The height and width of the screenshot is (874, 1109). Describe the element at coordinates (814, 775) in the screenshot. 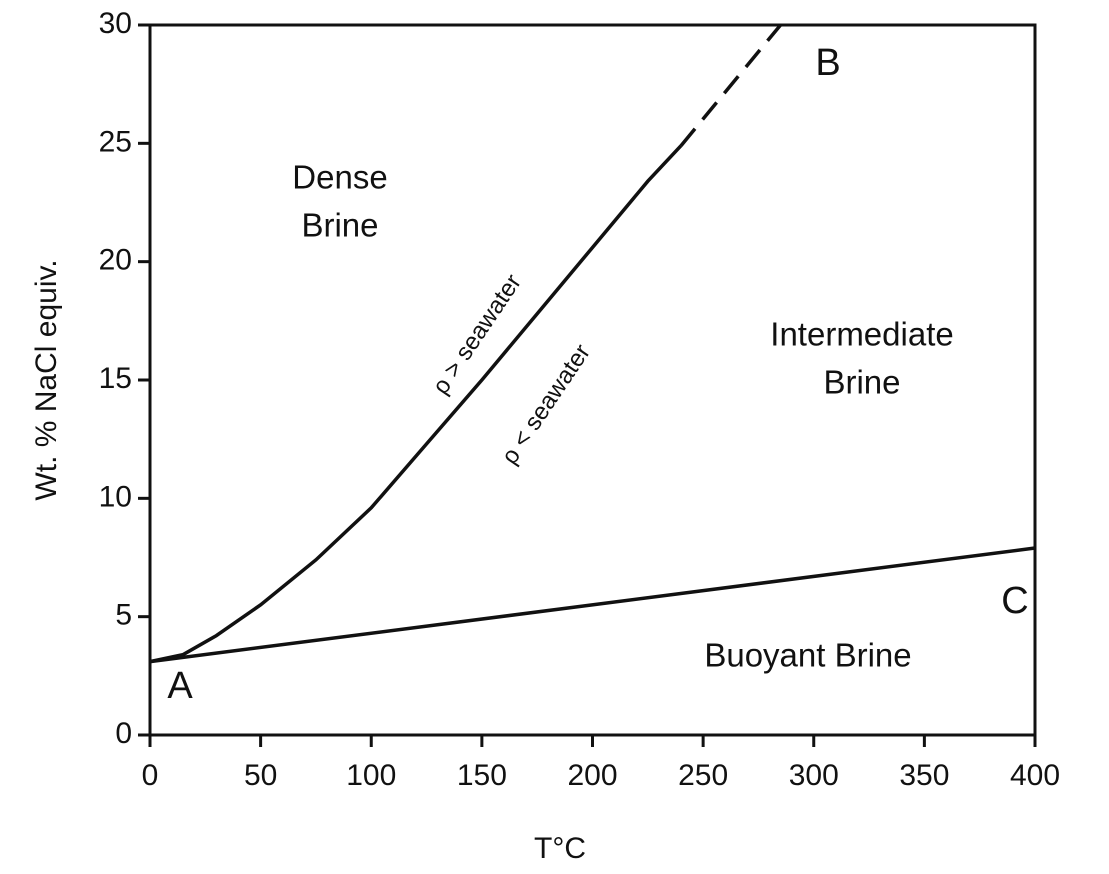

I see `x-tick-label: 300` at that location.